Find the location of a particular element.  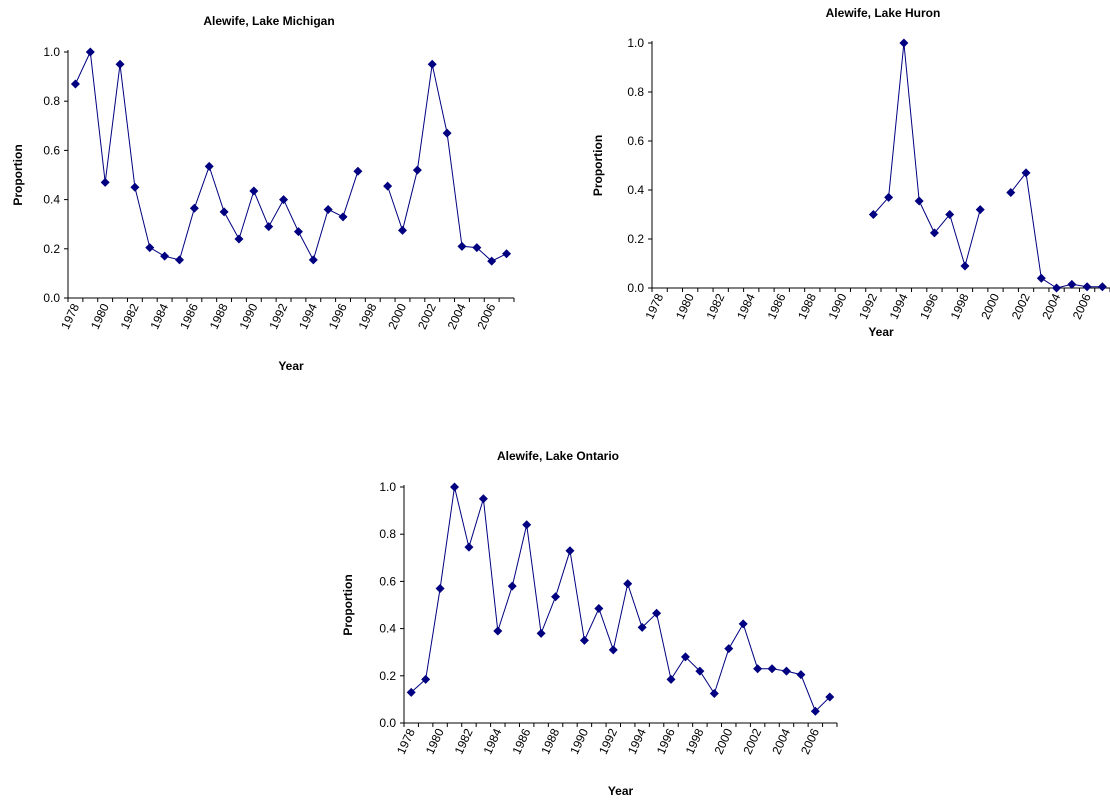

data-point-1990 is located at coordinates (584, 640).